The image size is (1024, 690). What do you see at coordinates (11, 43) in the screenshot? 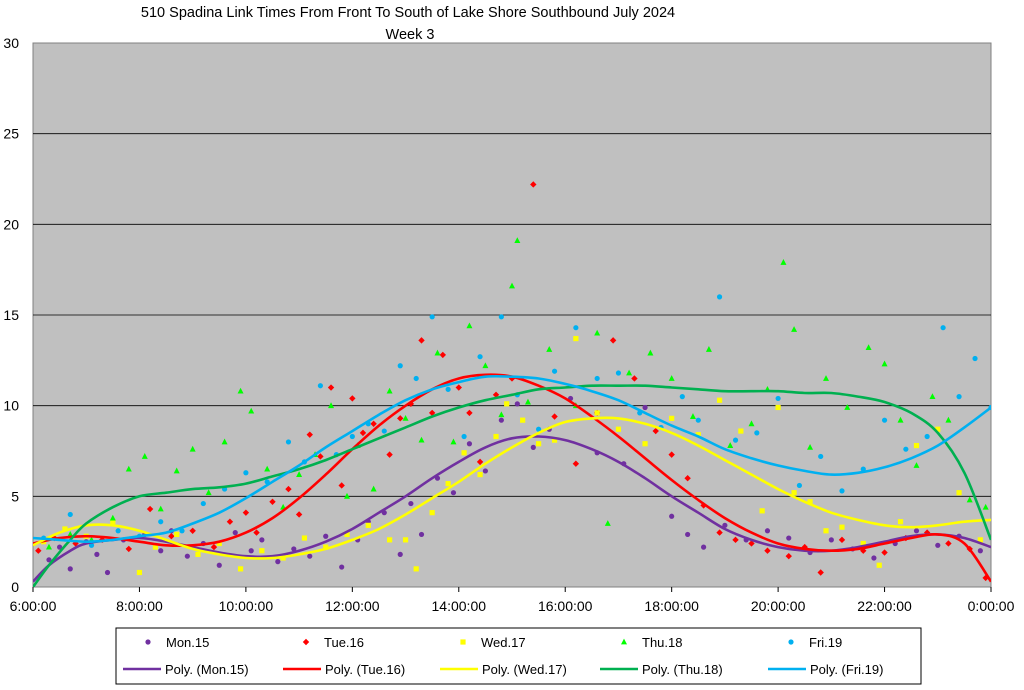
I see `y-tick-label: 30` at bounding box center [11, 43].